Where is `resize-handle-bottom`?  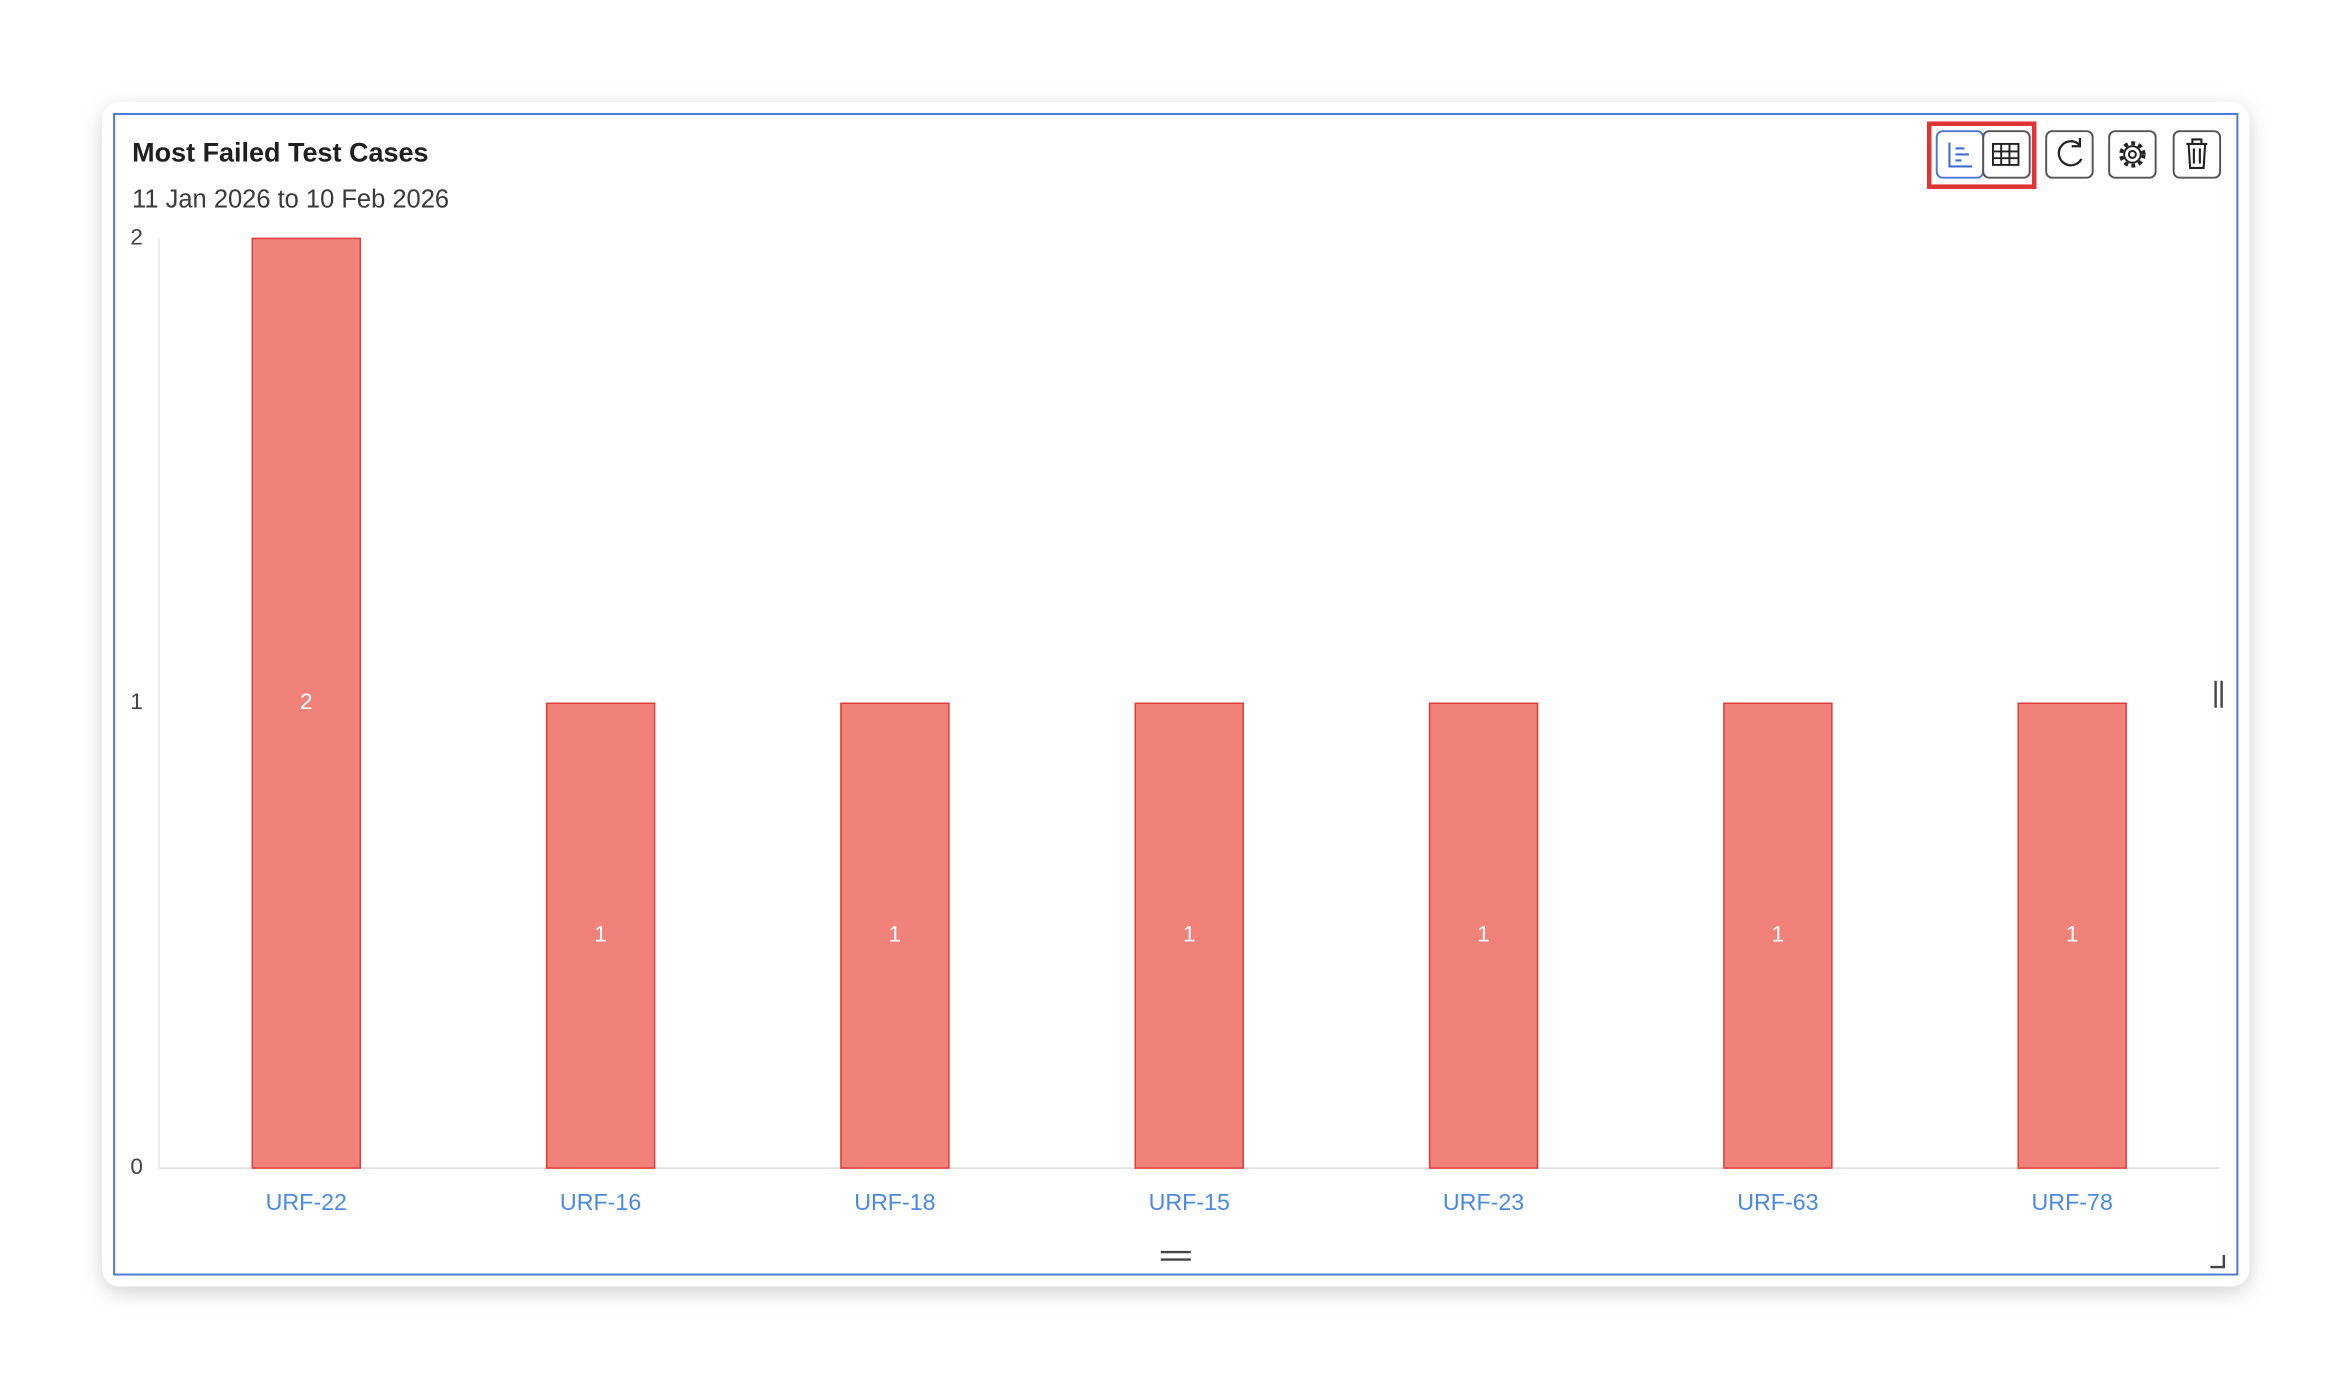
resize-handle-bottom is located at coordinates (1175, 1255).